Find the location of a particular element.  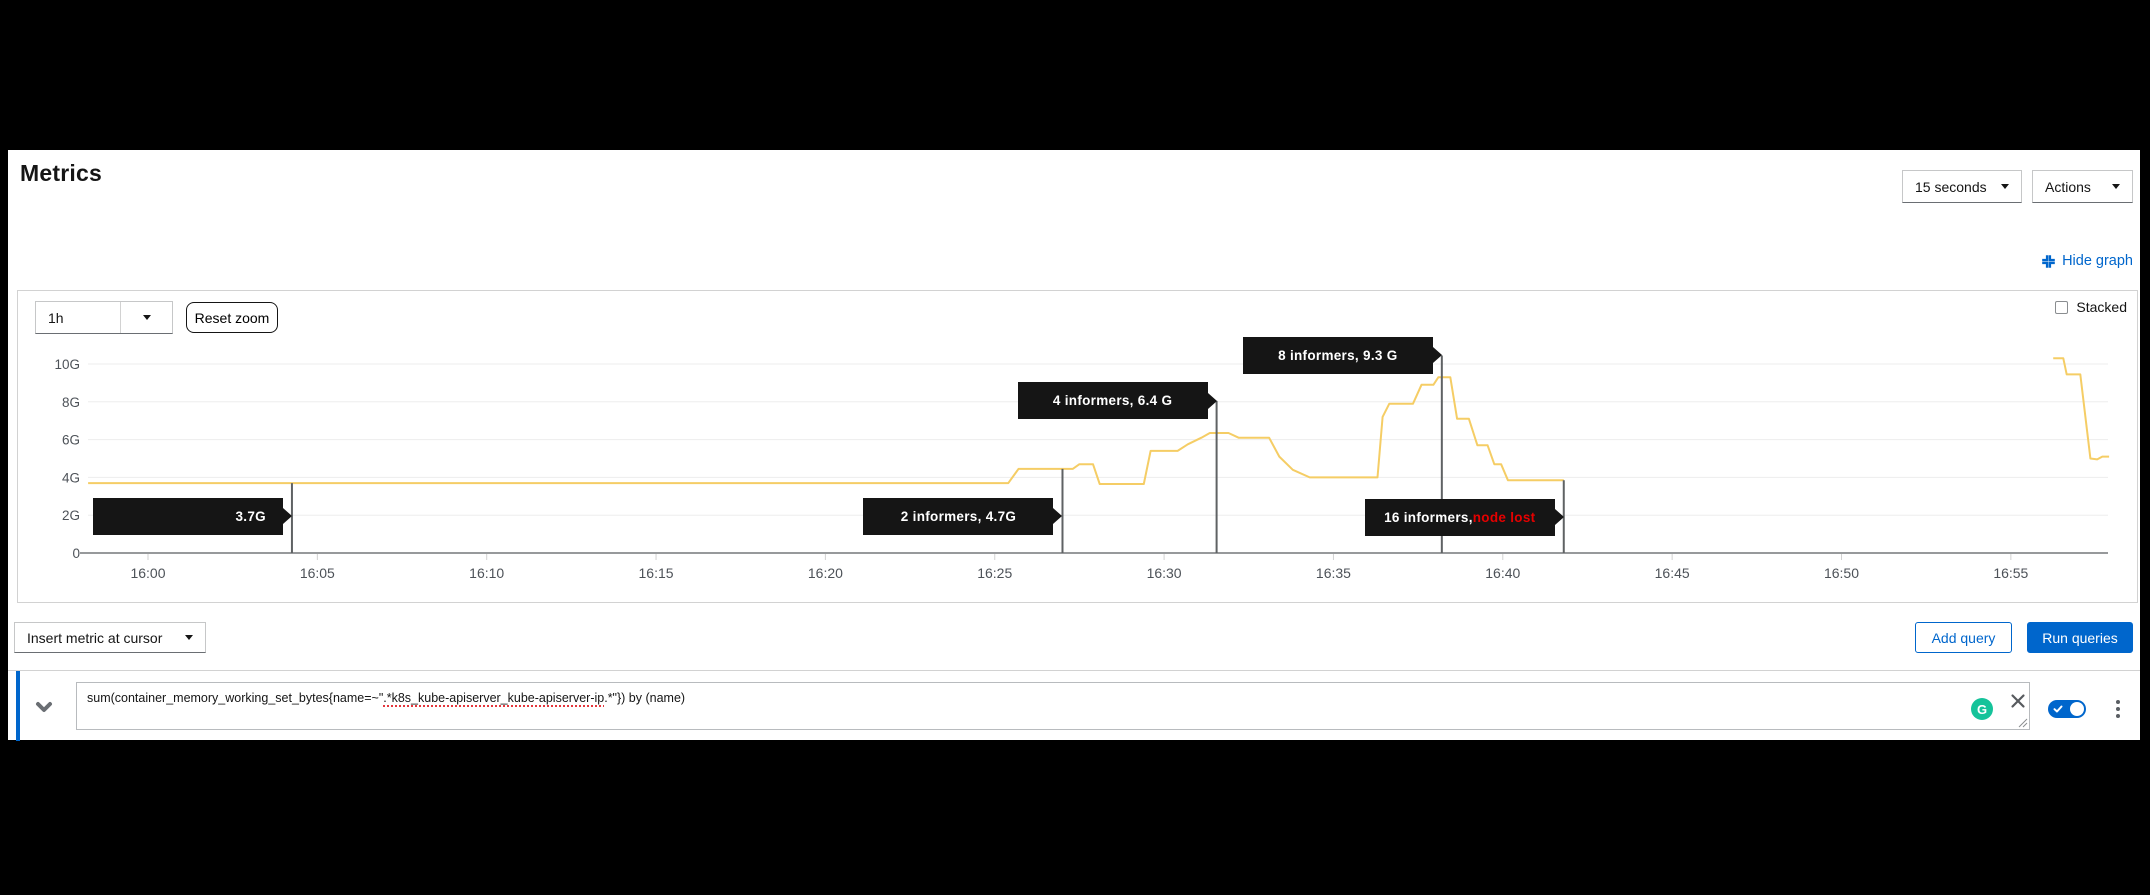

refresh-interval-select: 15 seconds is located at coordinates (1962, 186).